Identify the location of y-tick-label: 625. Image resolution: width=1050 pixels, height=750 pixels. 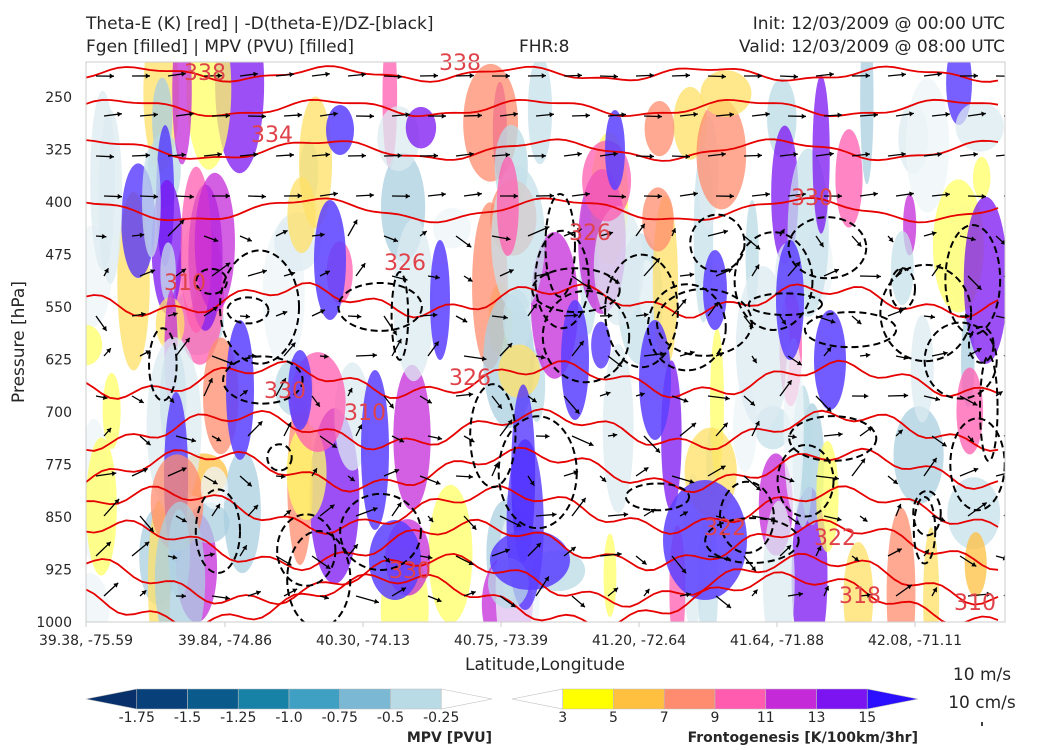
(58, 361).